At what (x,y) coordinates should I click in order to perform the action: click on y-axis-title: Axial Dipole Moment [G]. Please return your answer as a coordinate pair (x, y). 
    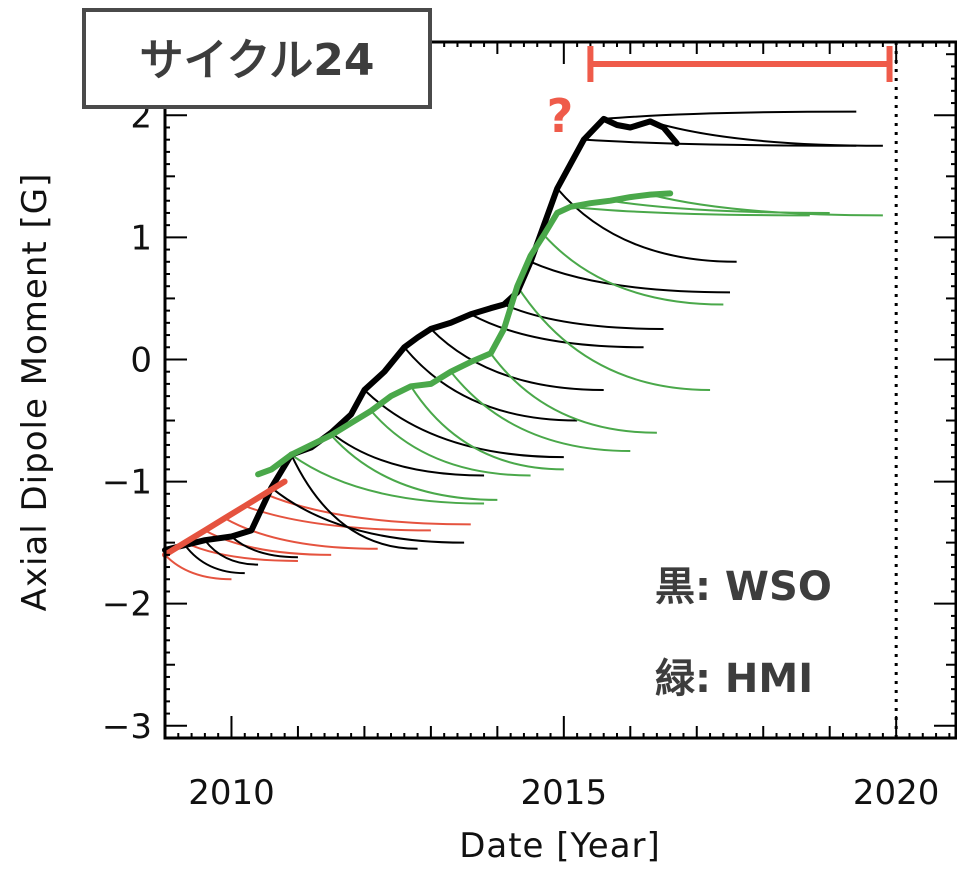
    Looking at the image, I should click on (35, 392).